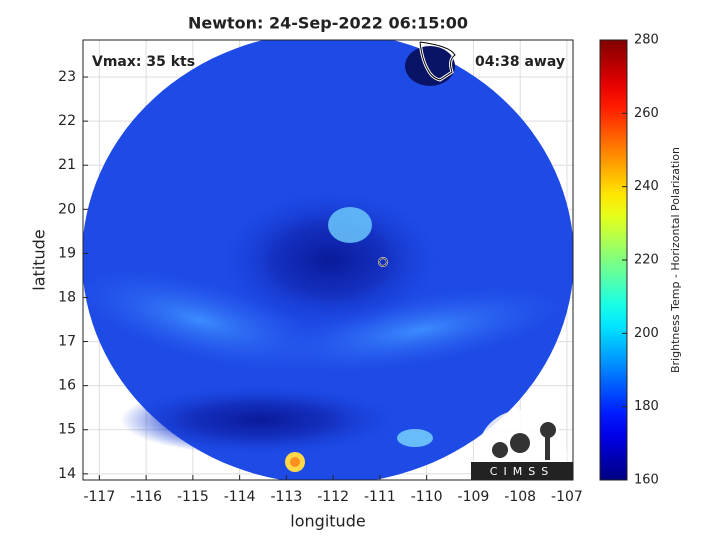 This screenshot has height=544, width=720. Describe the element at coordinates (646, 260) in the screenshot. I see `colorbar-tick-label: 220` at that location.